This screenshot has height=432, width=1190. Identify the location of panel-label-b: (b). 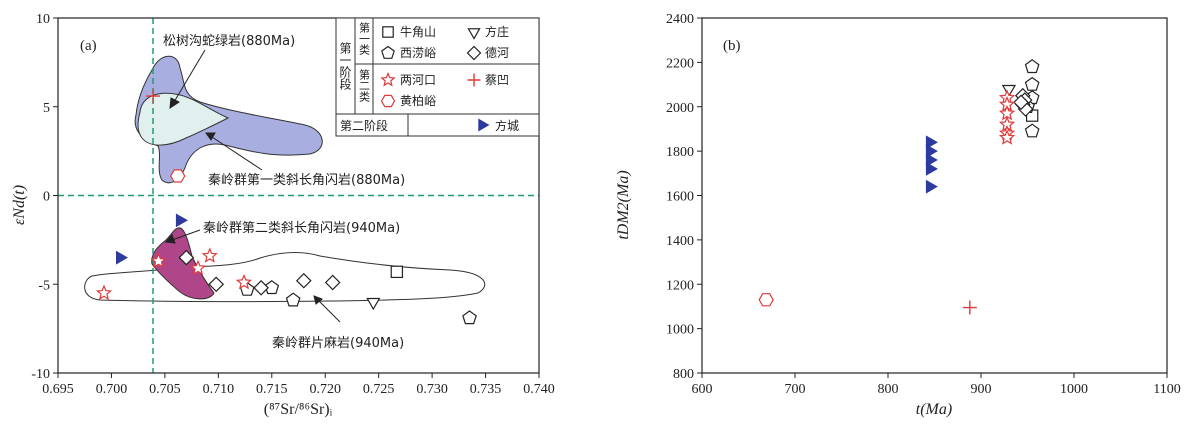
(732, 46).